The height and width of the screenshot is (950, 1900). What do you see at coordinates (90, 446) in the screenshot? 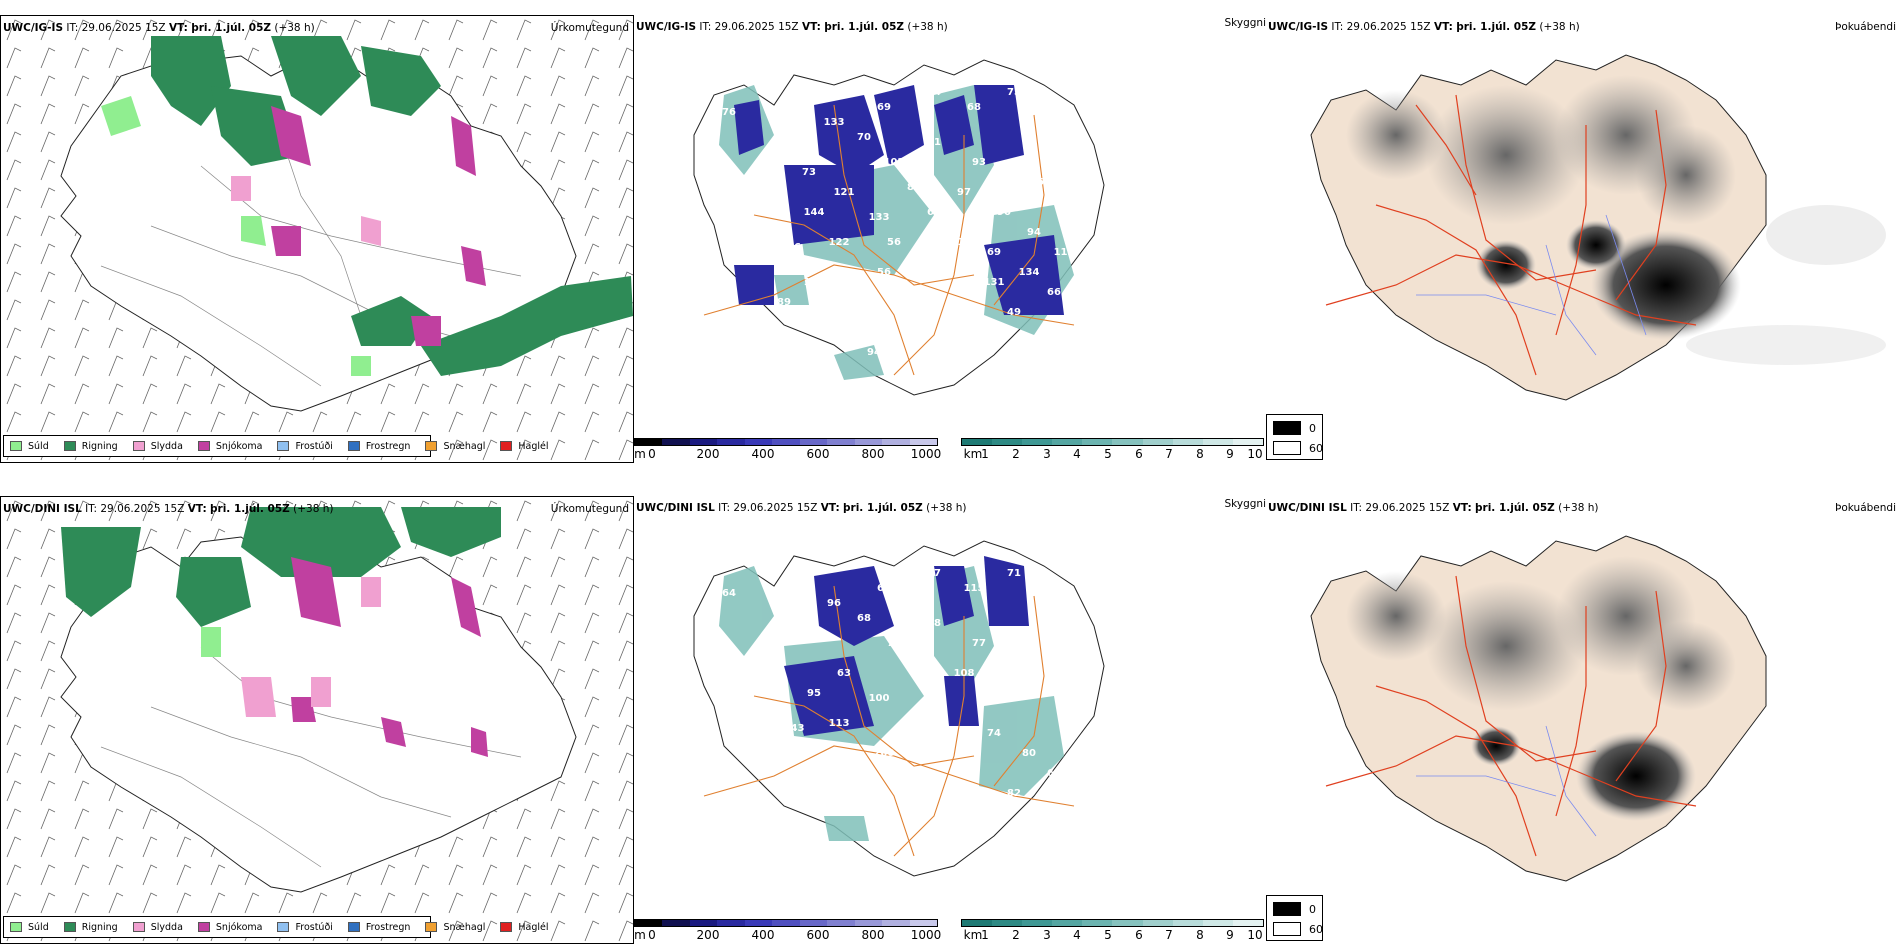
I see `legend-rigning: Rigning` at bounding box center [90, 446].